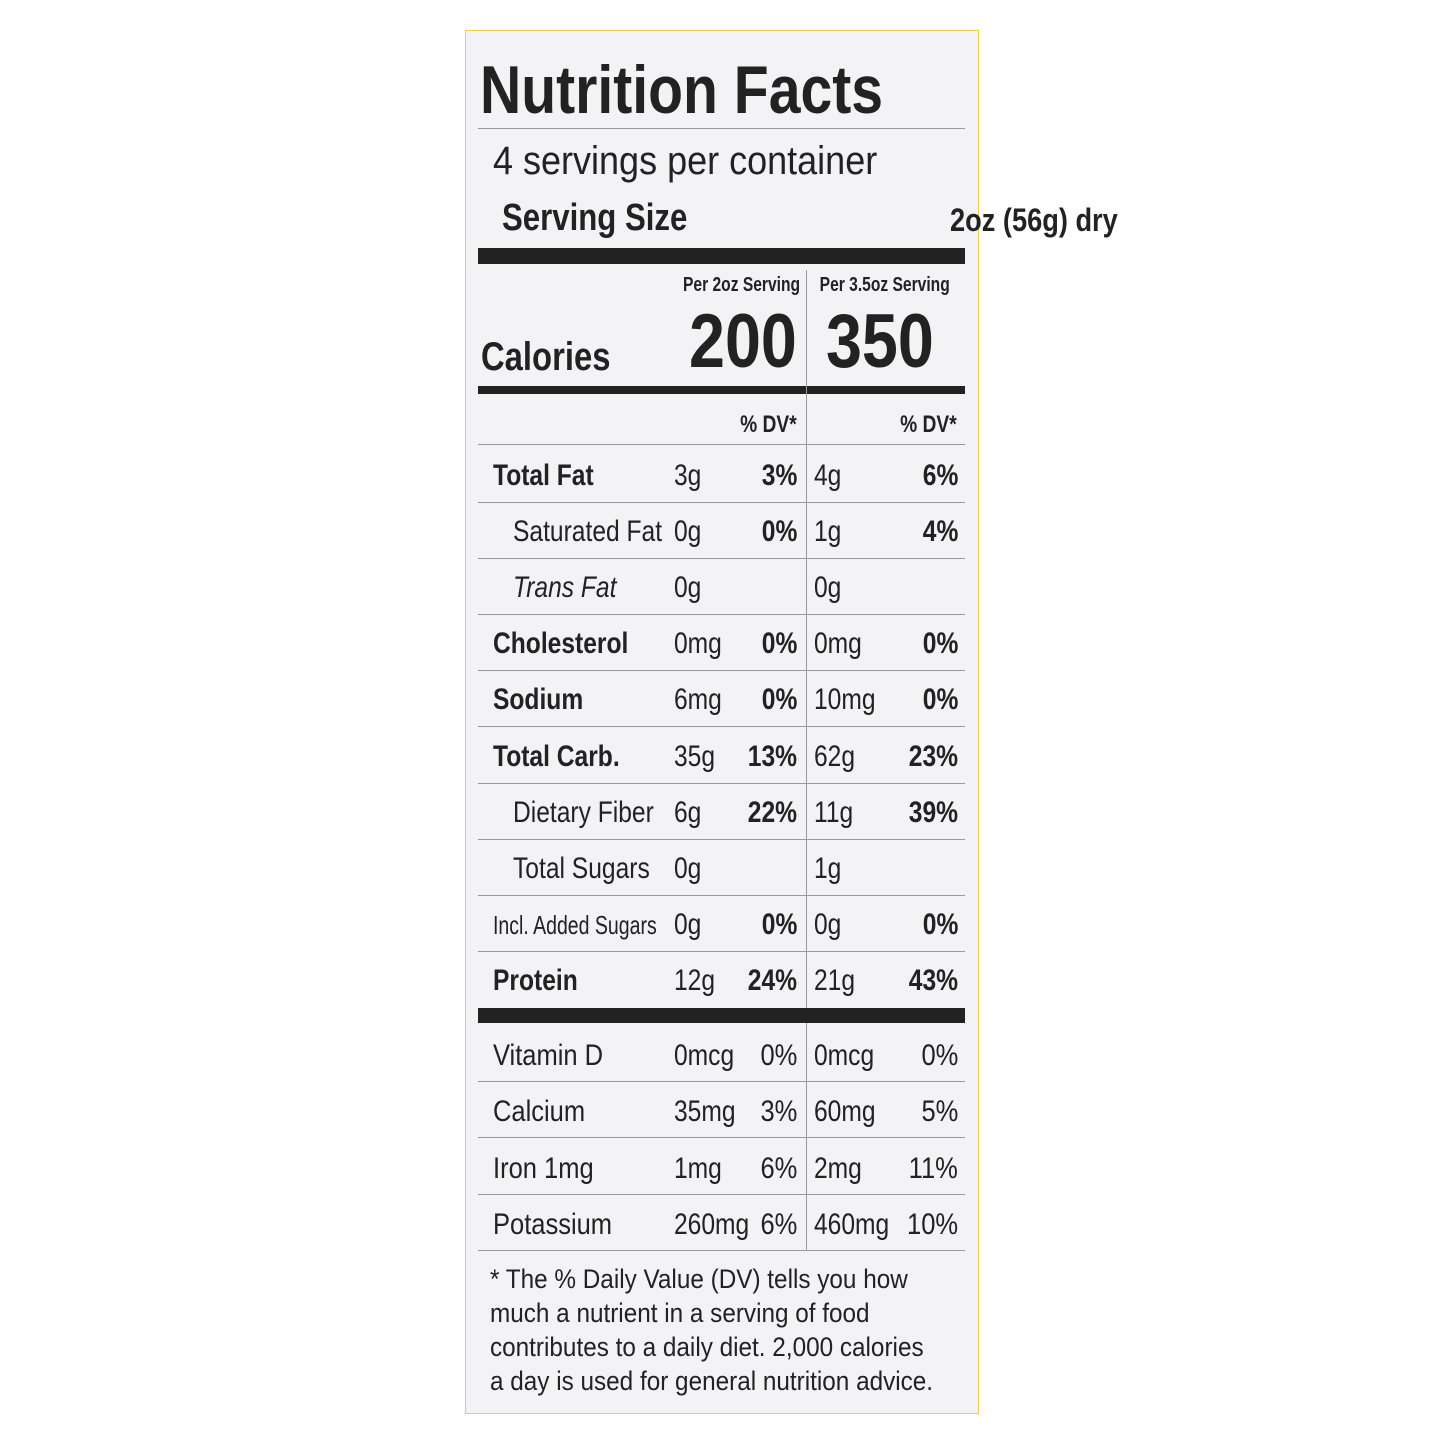 The width and height of the screenshot is (1445, 1445). I want to click on vitamin-name: Iron 1mg, so click(543, 1168).